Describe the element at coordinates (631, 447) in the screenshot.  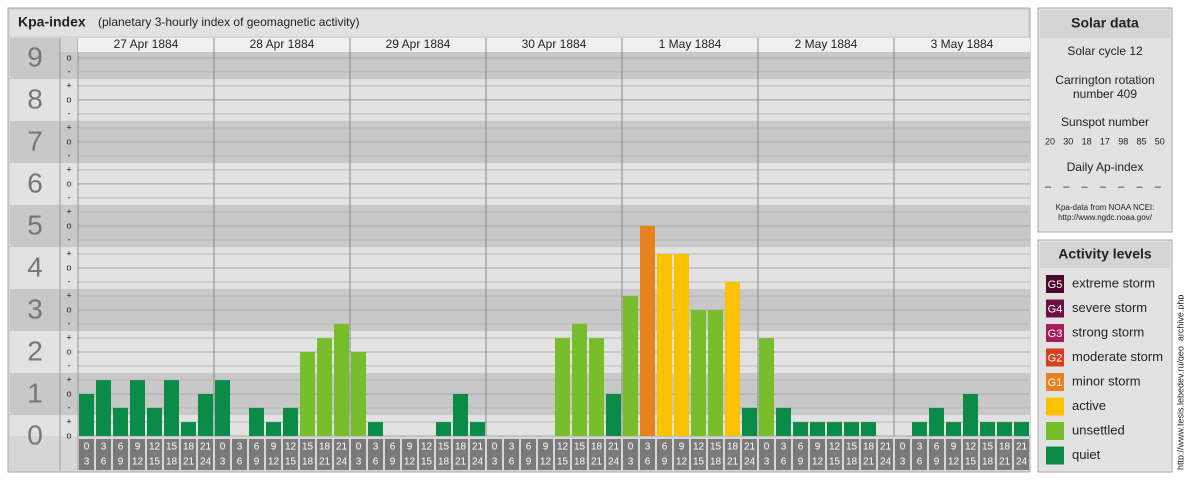
I see `hour-label: 0` at that location.